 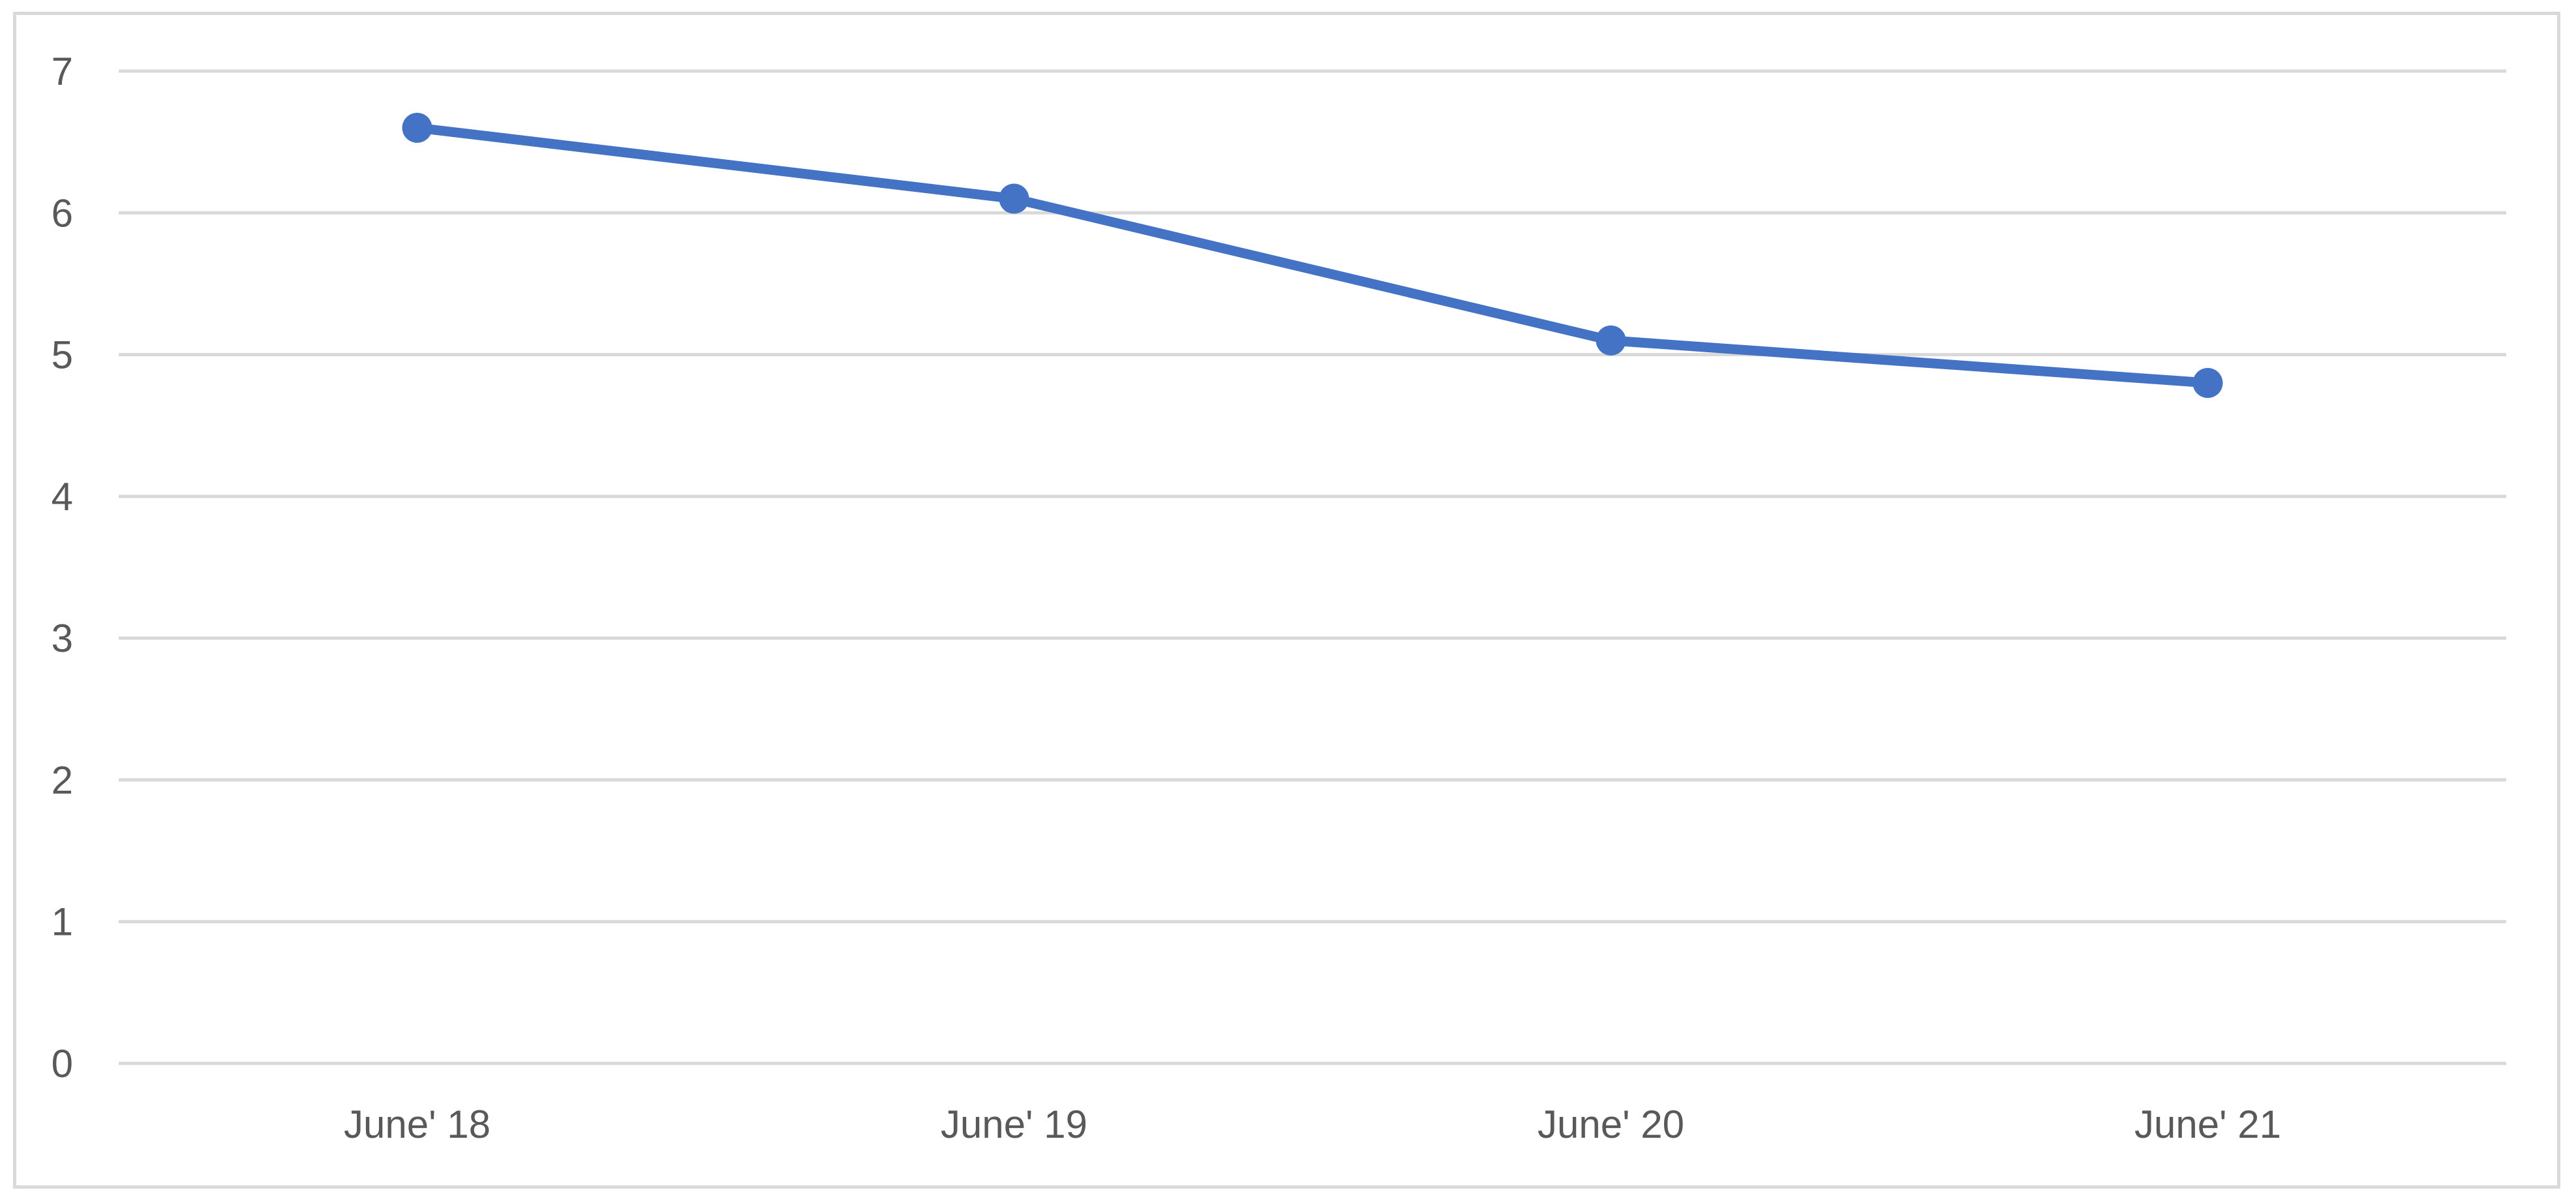 I want to click on x-tick-label: June' 21, so click(x=2207, y=1124).